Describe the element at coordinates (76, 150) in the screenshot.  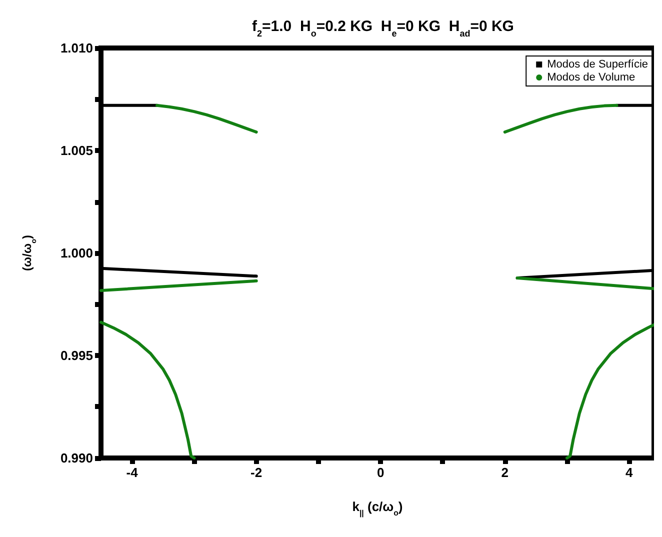
I see `y-tick-label: 1.005` at that location.